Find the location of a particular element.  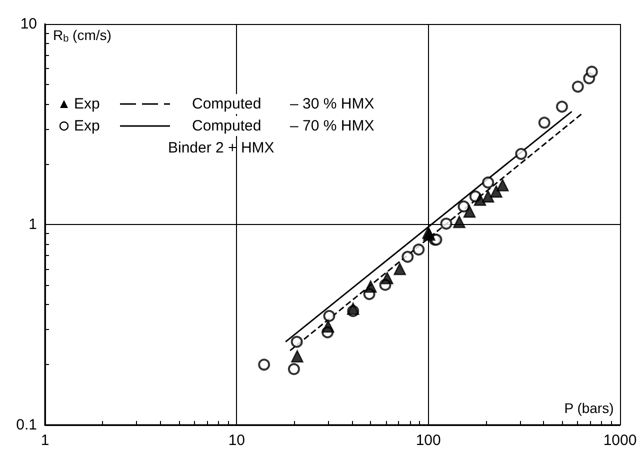

x-tick-label: 1 is located at coordinates (45, 440).